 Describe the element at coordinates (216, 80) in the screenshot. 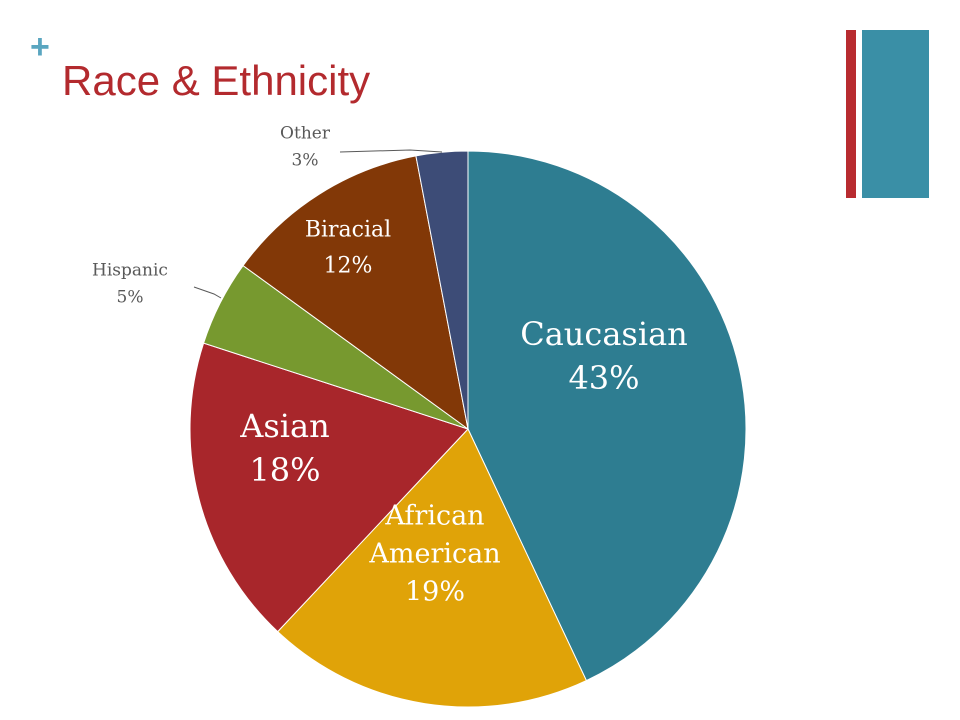

I see `slide-title: Race & Ethnicity` at that location.